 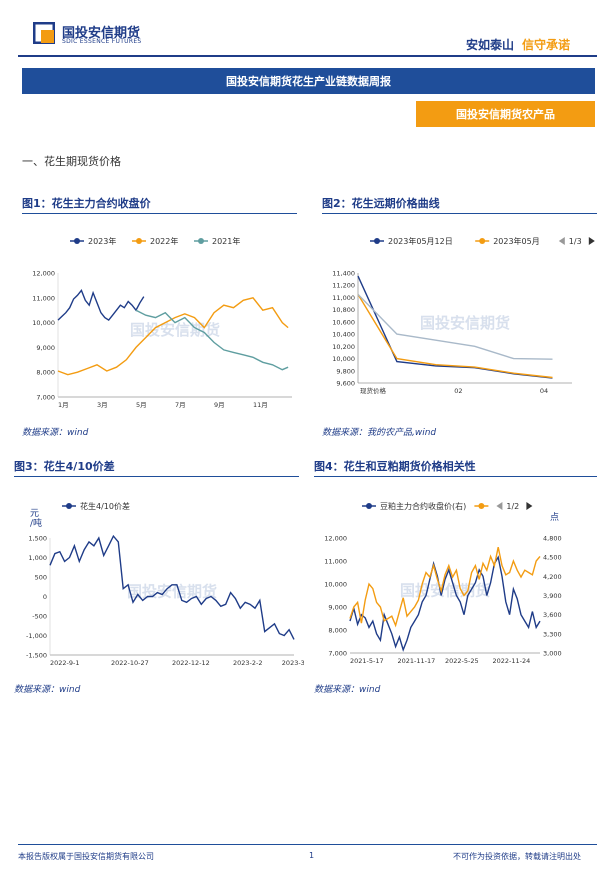 I want to click on x-tick-label: 2021-11-17, so click(x=417, y=661).